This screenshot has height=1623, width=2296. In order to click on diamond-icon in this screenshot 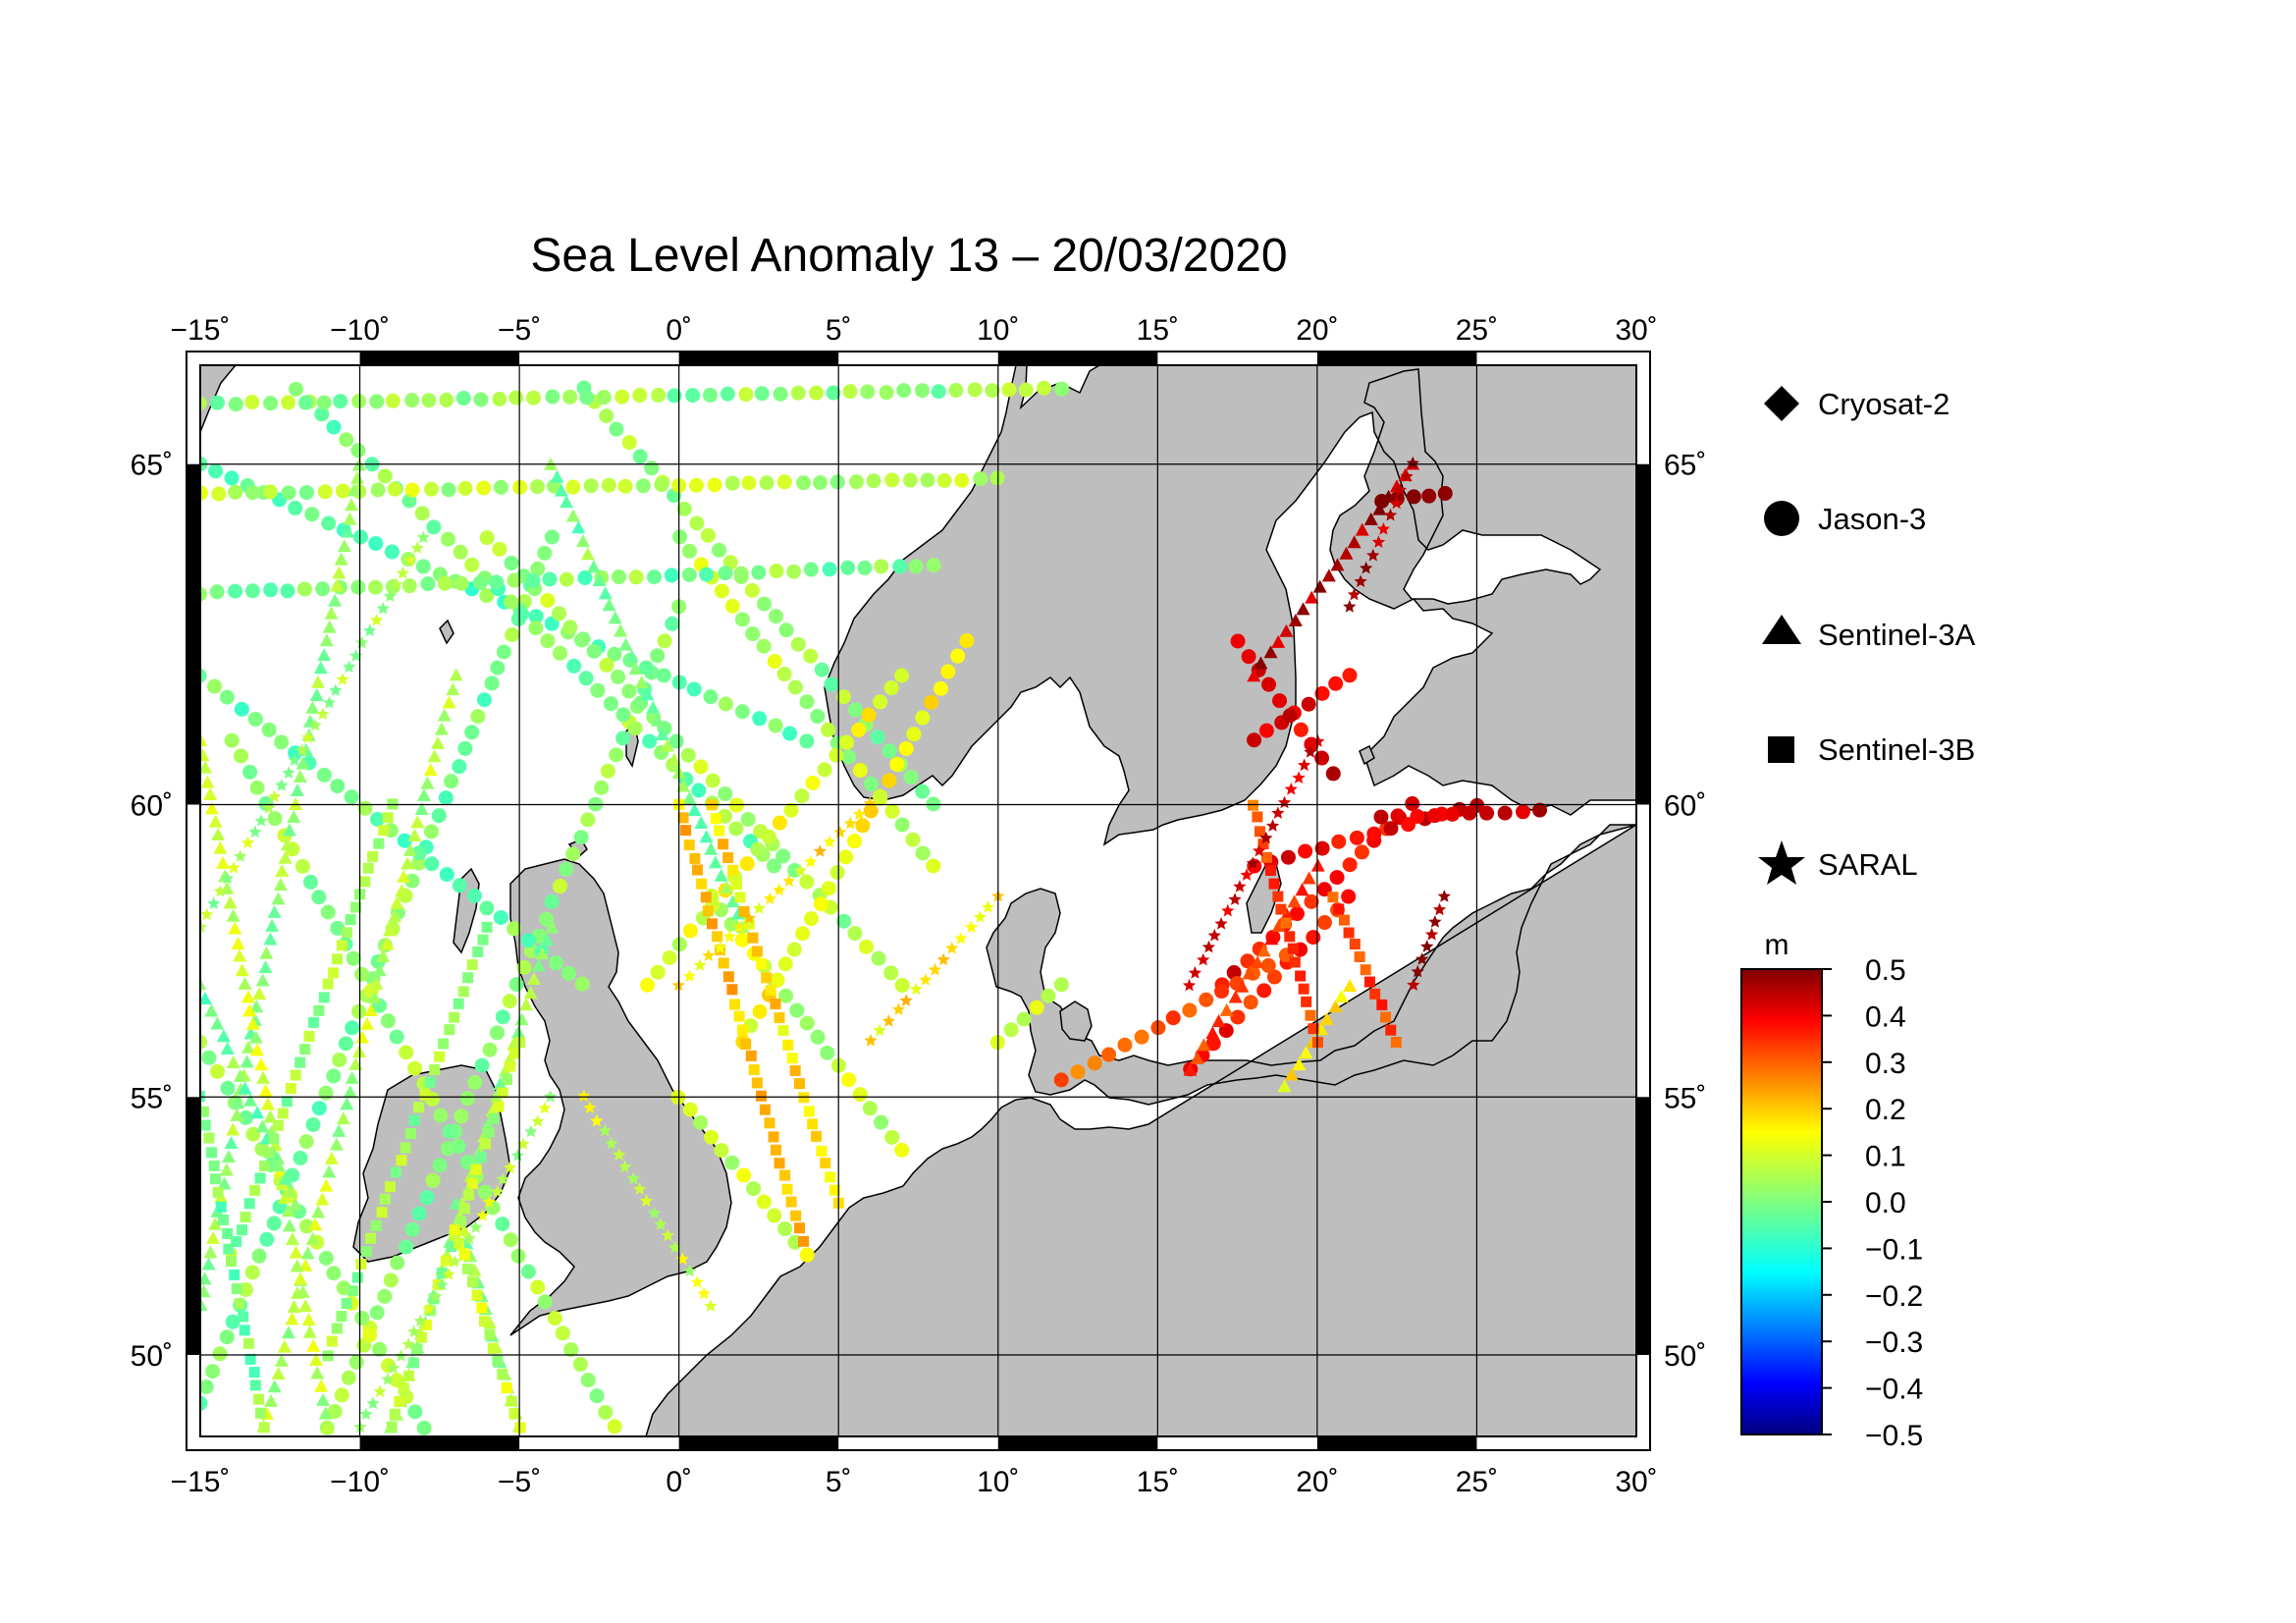, I will do `click(1781, 404)`.